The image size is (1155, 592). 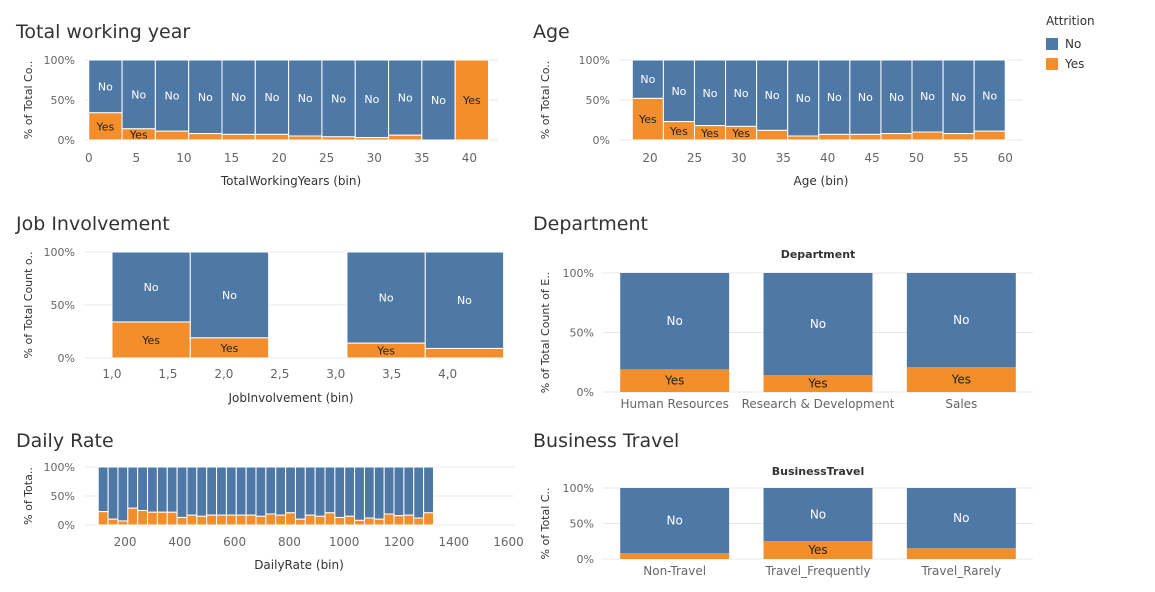 I want to click on y-tick-label: 50%, so click(x=598, y=100).